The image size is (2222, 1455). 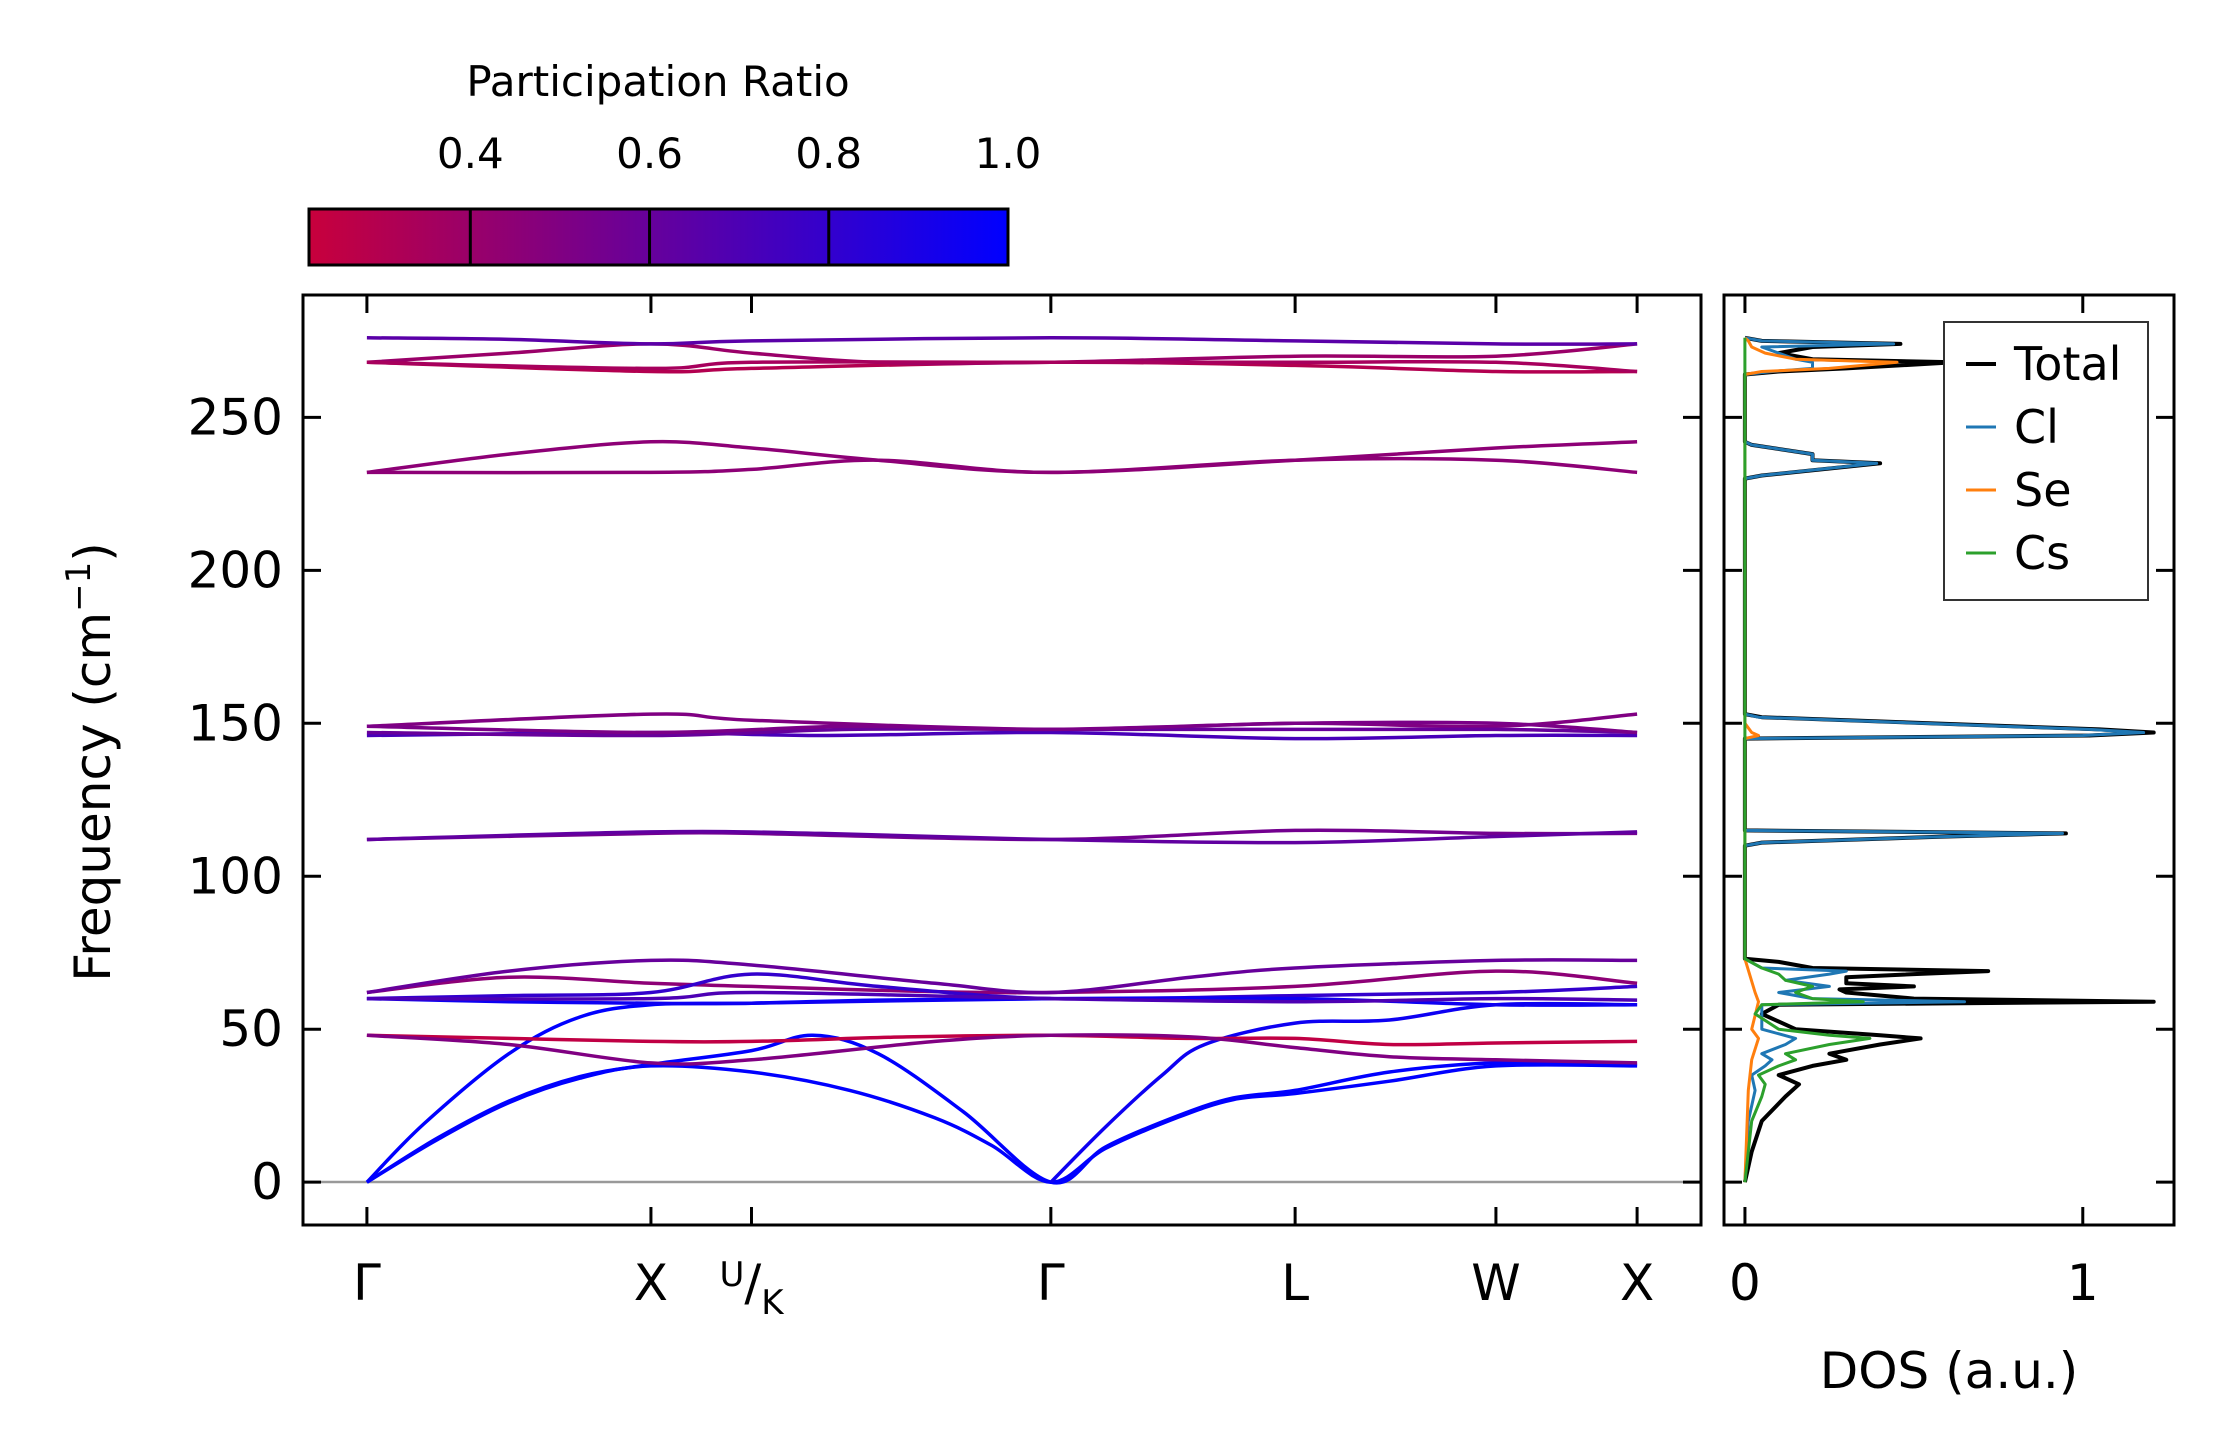 What do you see at coordinates (1745, 1283) in the screenshot?
I see `dos-x-tick-label: 0` at bounding box center [1745, 1283].